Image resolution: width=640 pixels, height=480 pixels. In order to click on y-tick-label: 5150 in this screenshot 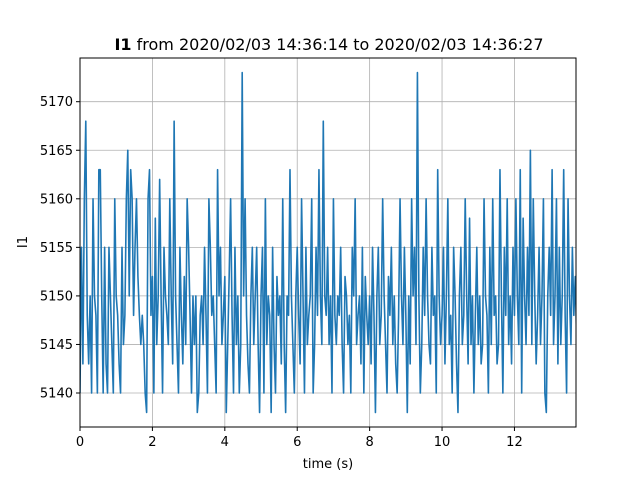, I will do `click(56, 296)`.